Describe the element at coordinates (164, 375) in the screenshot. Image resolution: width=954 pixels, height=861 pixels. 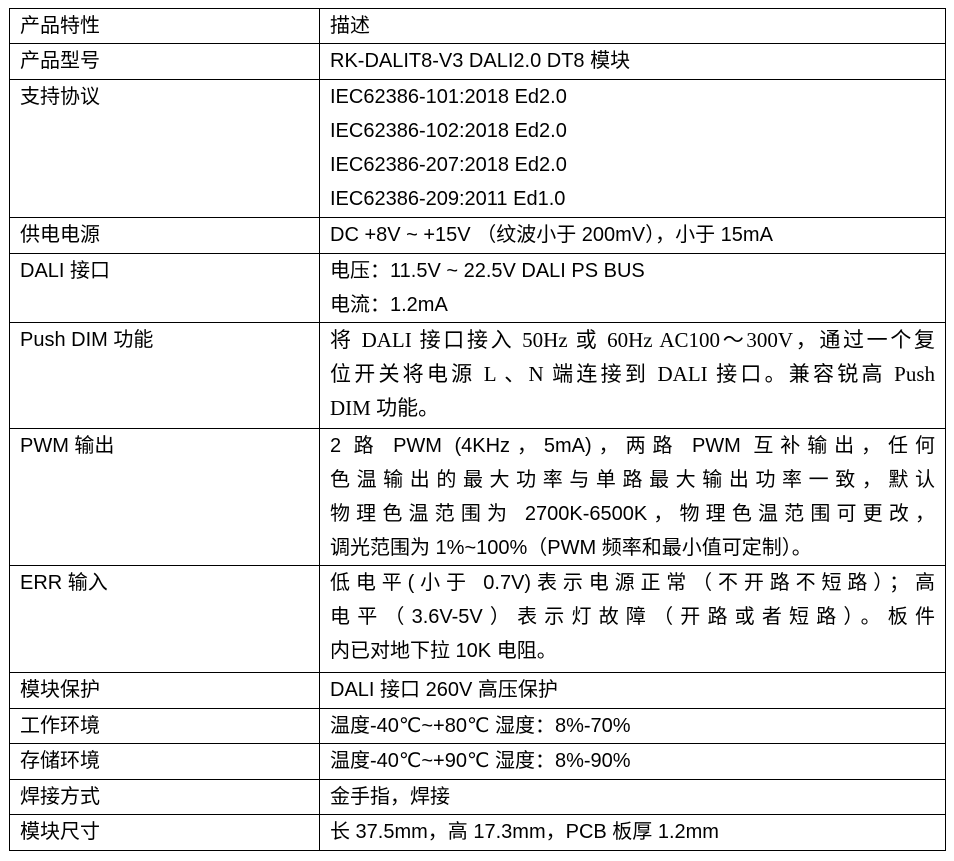
I see `feature-cell: Push DIM 功能` at that location.